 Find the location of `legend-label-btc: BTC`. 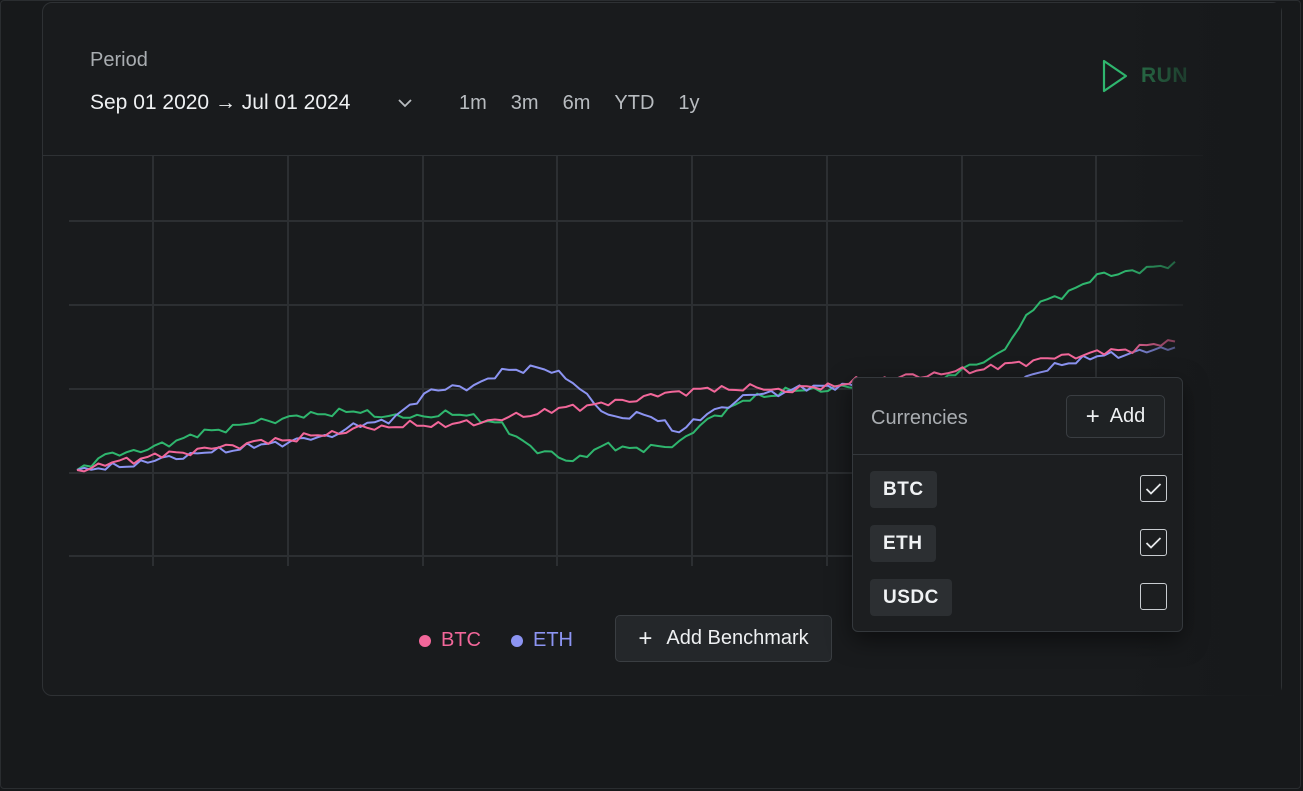

legend-label-btc: BTC is located at coordinates (461, 640).